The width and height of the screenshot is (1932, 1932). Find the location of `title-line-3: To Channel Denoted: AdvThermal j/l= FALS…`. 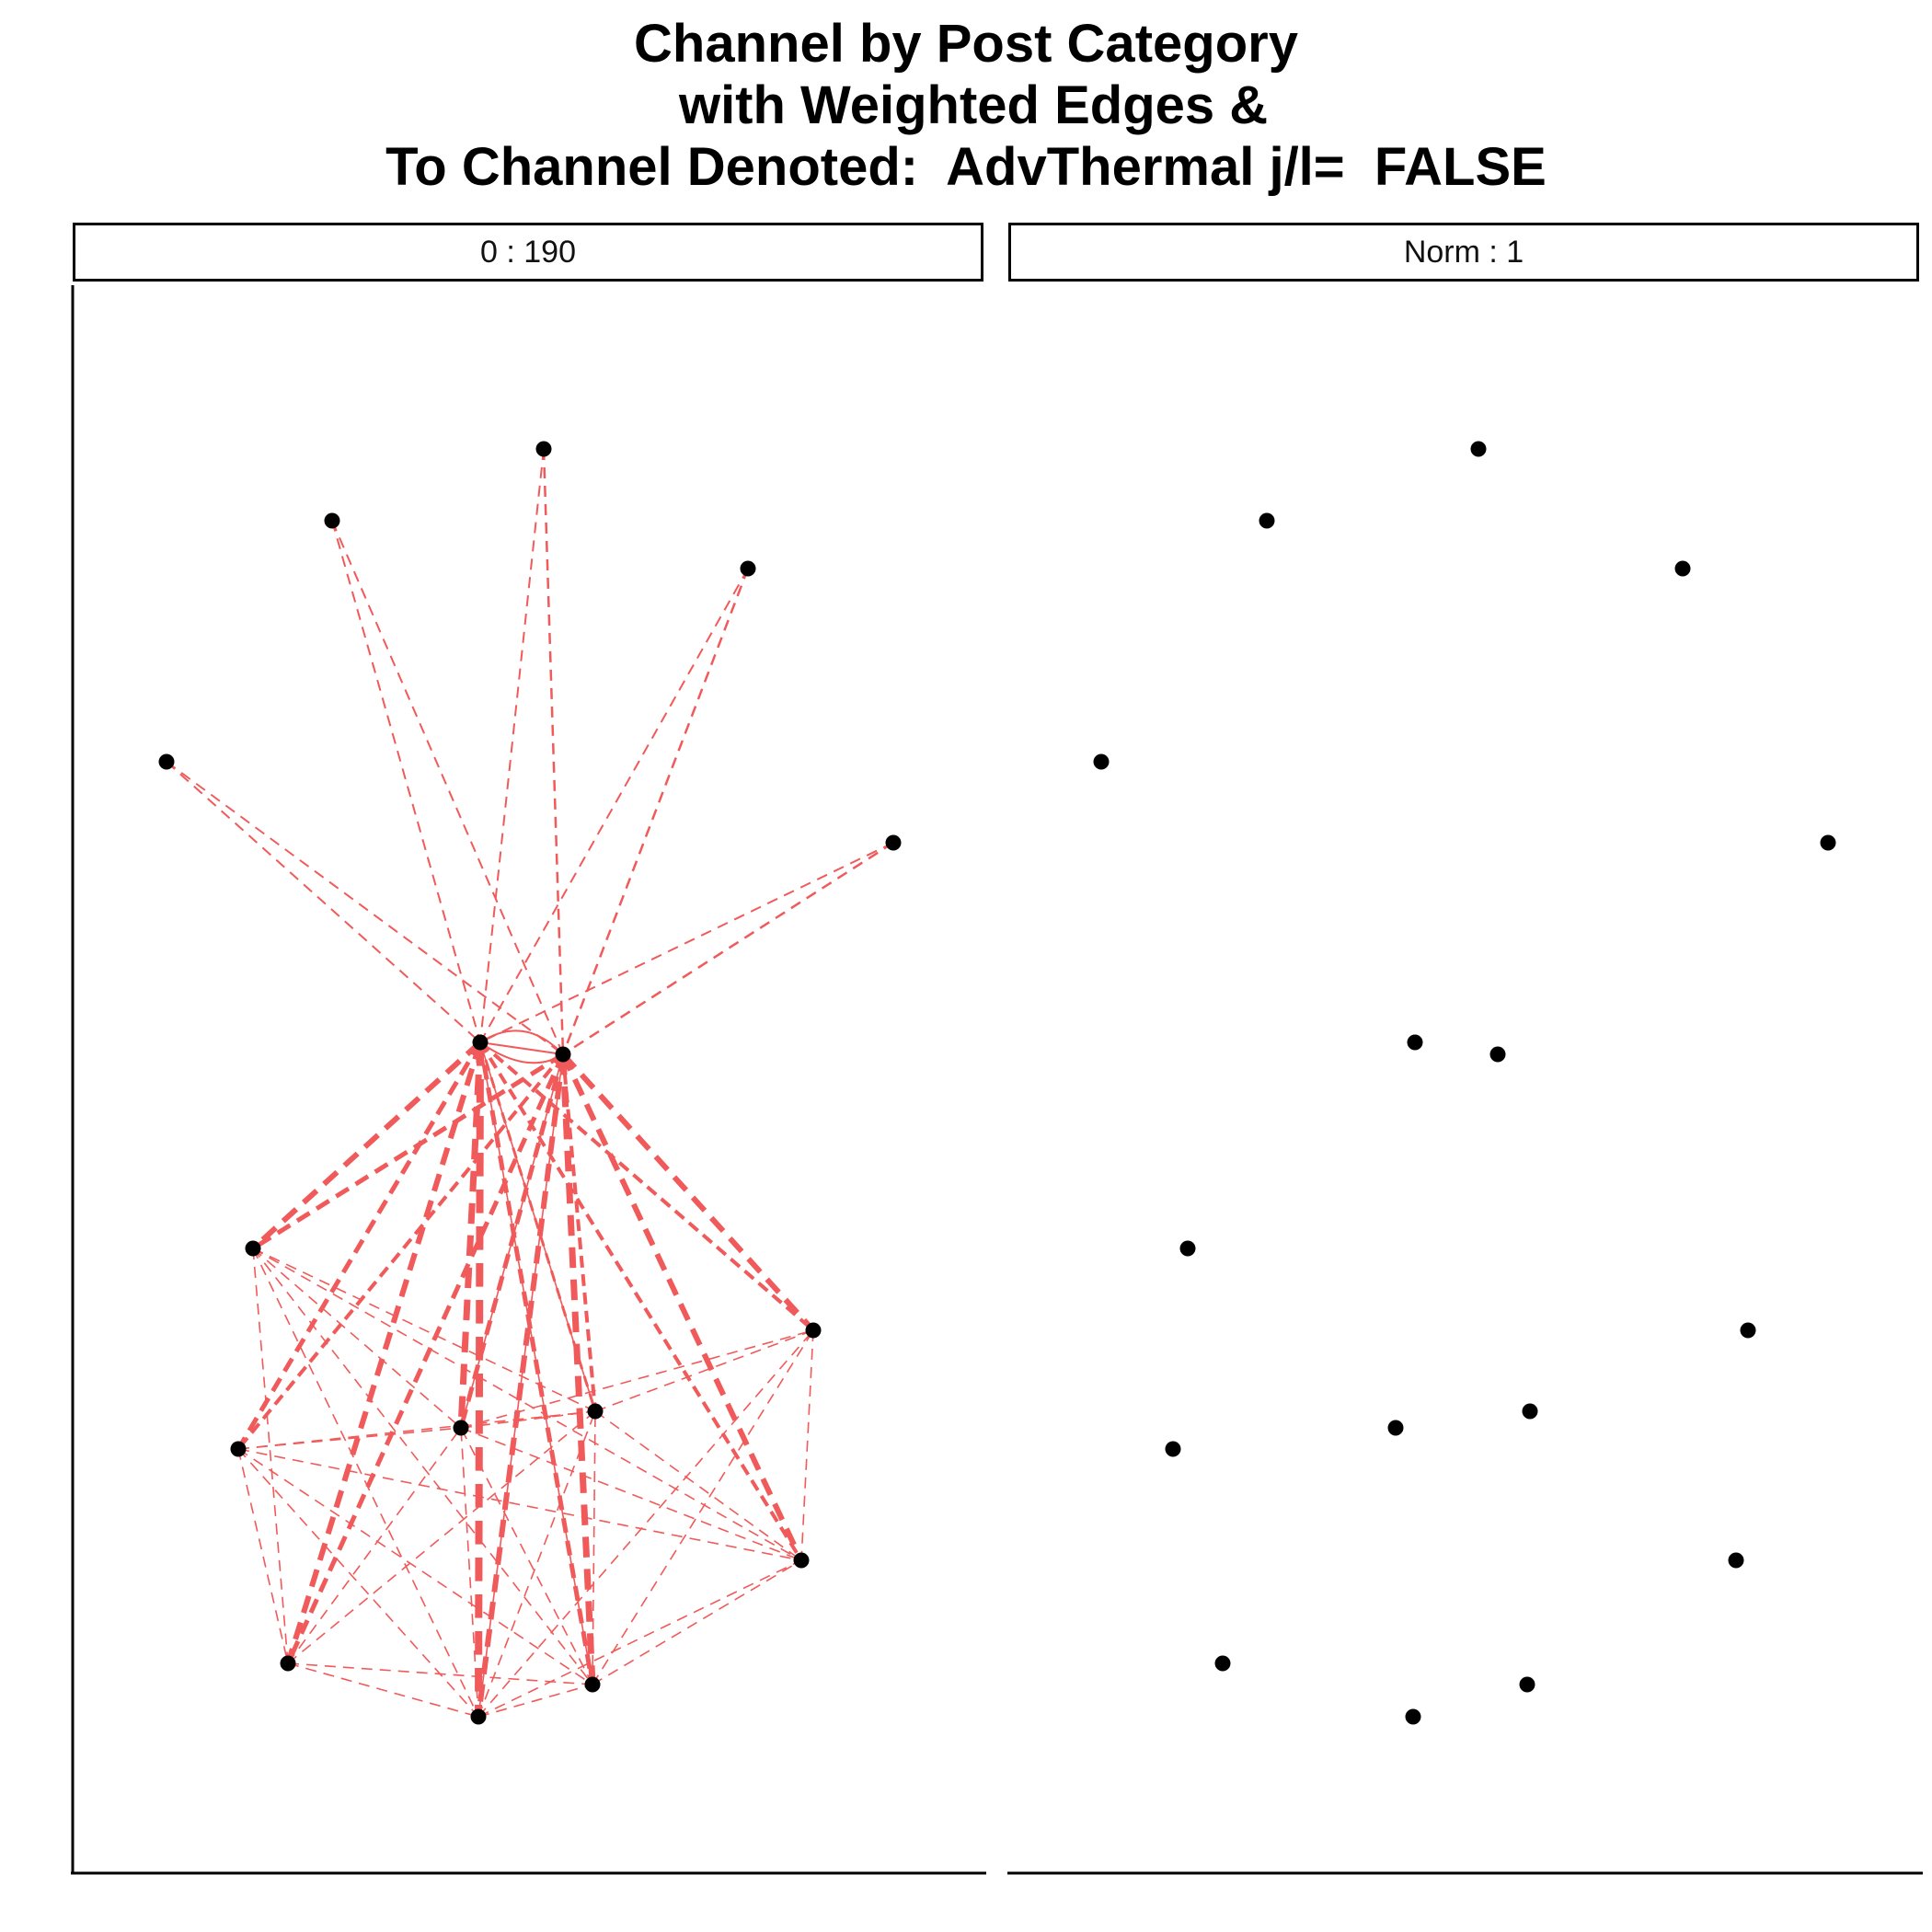

title-line-3: To Channel Denoted: AdvThermal j/l= FALS… is located at coordinates (966, 167).